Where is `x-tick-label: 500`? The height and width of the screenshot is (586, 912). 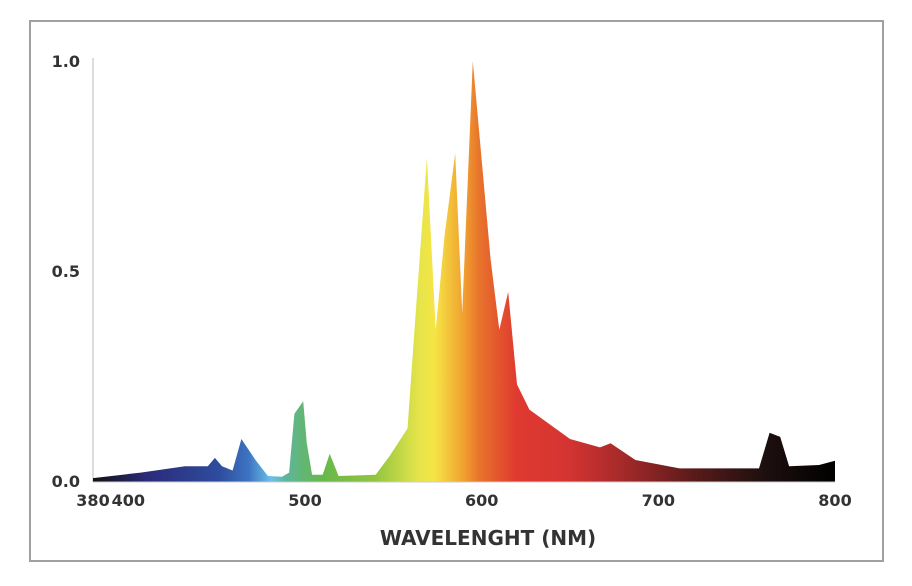 x-tick-label: 500 is located at coordinates (304, 500).